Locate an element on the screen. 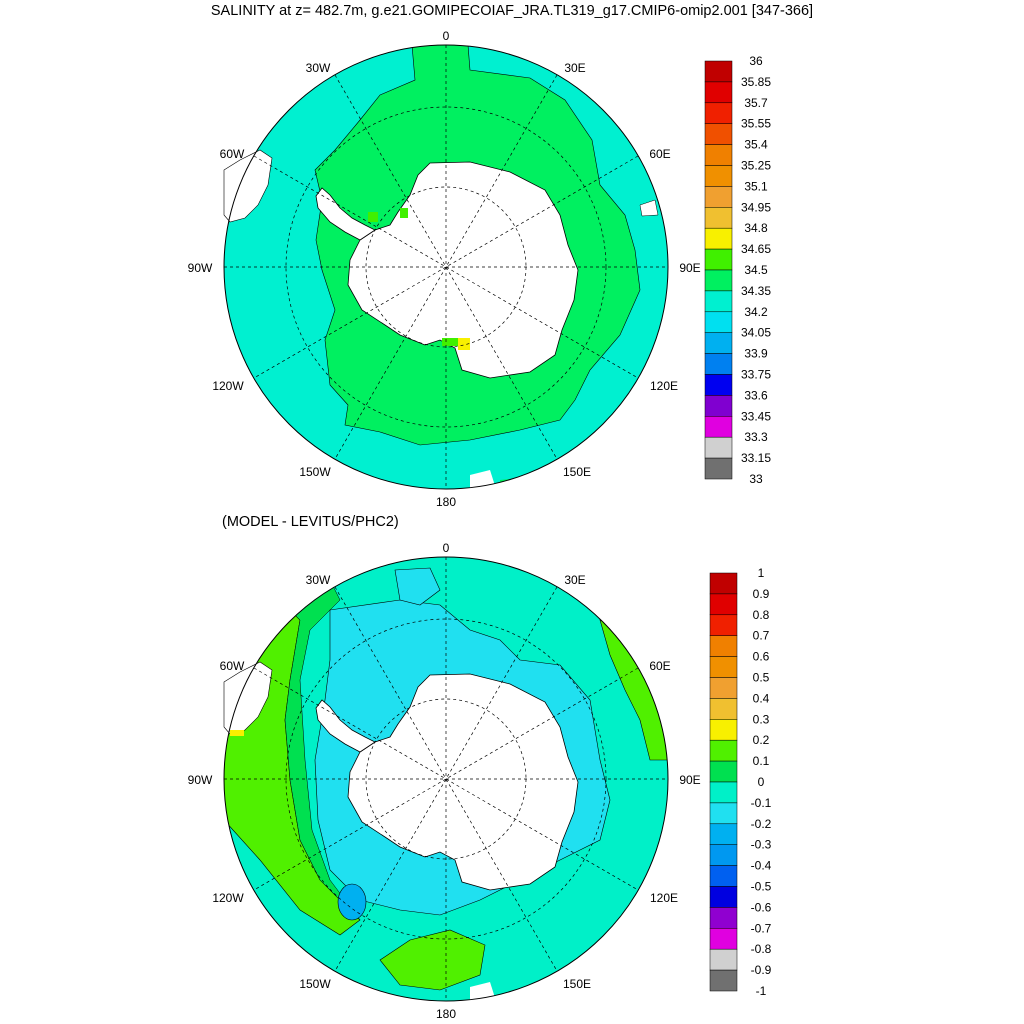  lon-label-30w: 30W is located at coordinates (318, 68).